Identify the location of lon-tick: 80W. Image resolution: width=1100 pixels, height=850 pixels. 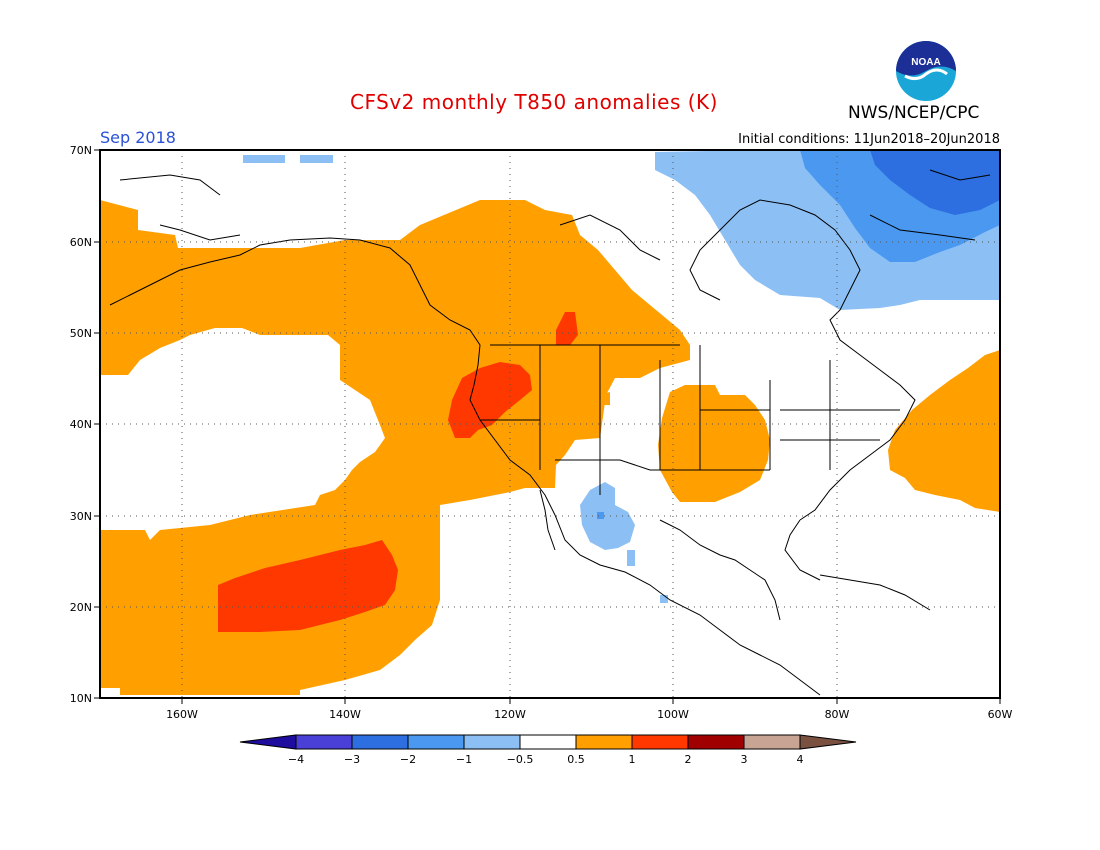
(837, 714).